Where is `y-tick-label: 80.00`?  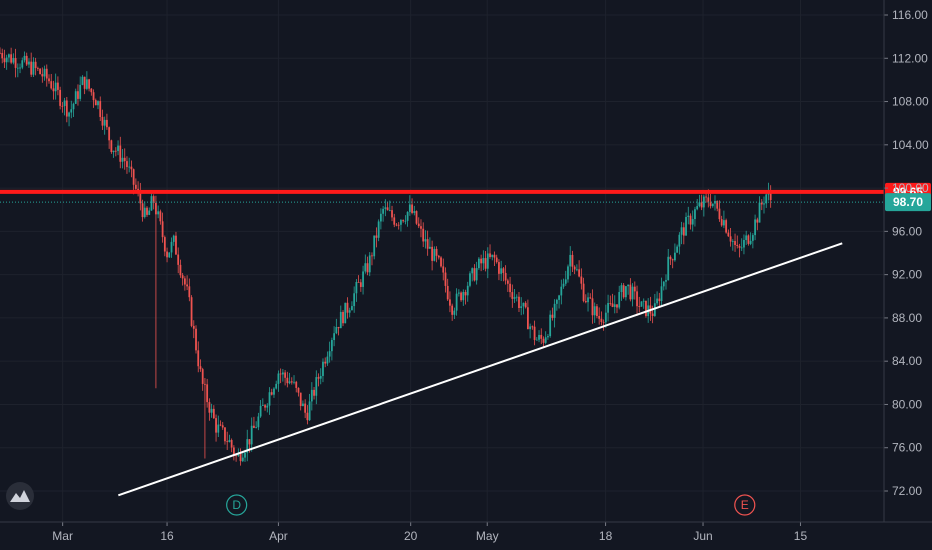
y-tick-label: 80.00 is located at coordinates (907, 404).